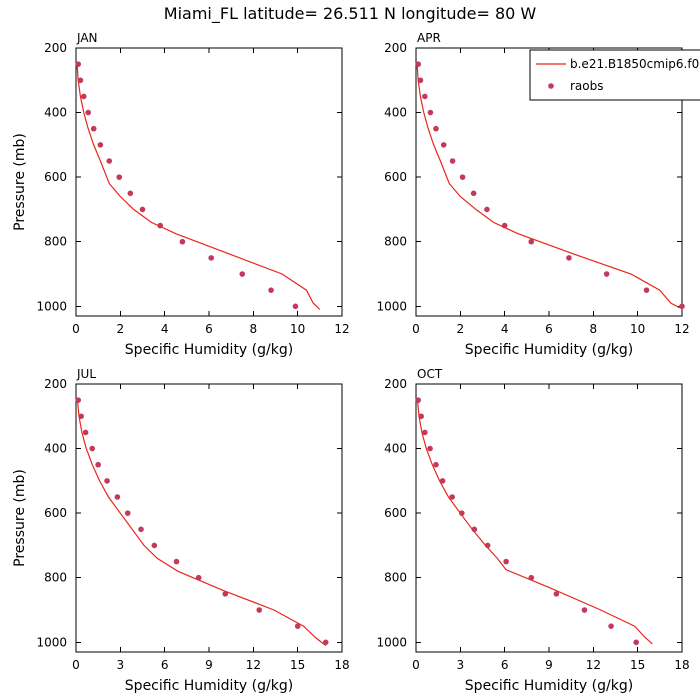 The image size is (700, 700). Describe the element at coordinates (587, 86) in the screenshot. I see `legend-obs-label: raobs` at that location.